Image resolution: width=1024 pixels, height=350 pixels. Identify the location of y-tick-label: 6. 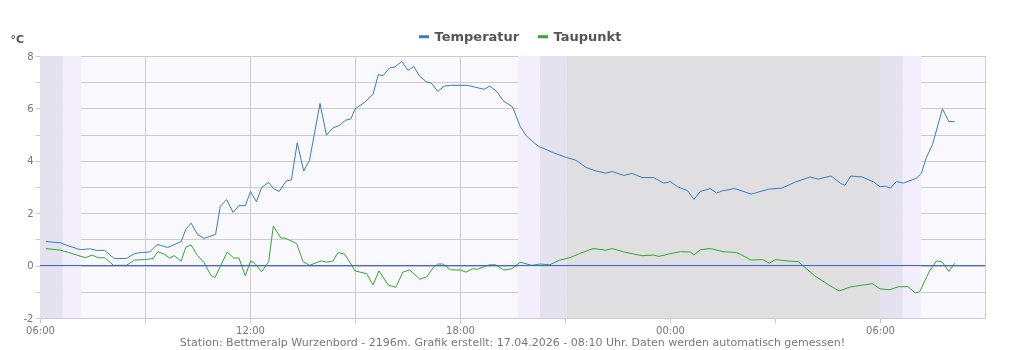
(30, 108).